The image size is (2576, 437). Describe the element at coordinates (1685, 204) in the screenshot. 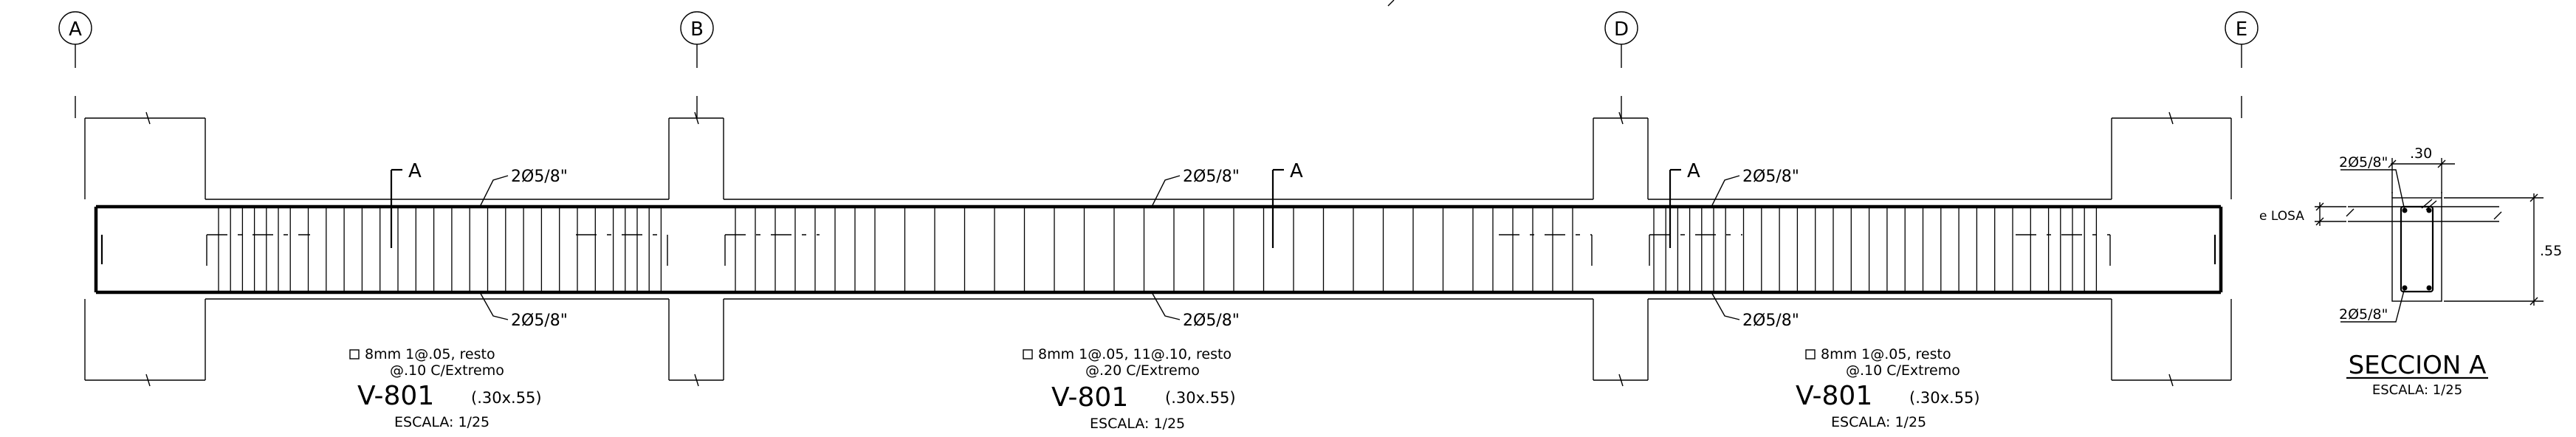

I see `section-cut-mark-3: A` at that location.